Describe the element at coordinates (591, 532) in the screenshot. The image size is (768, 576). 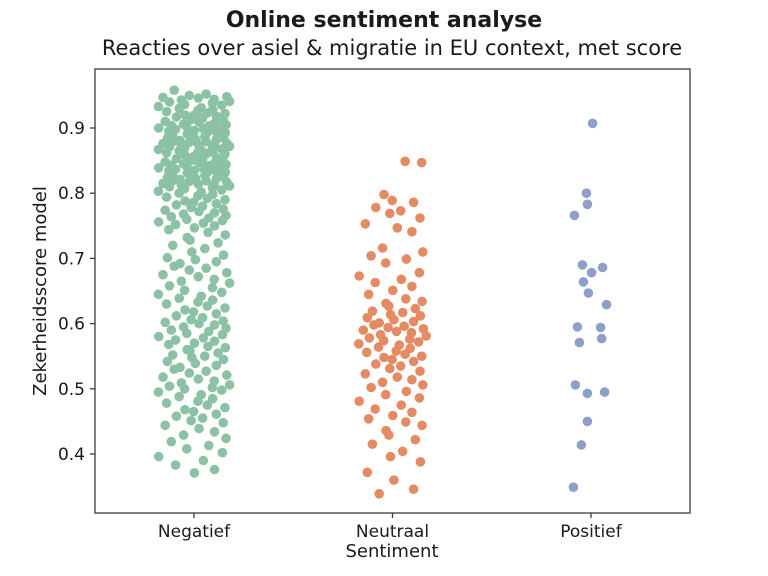
I see `x-tick-label: Positief` at that location.